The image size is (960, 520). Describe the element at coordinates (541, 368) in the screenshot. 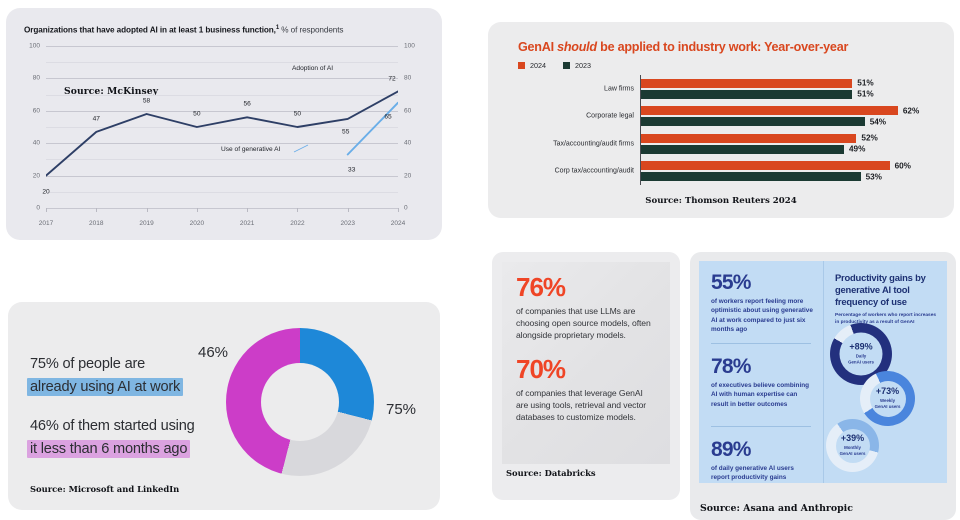

I see `stat-value-70: 70%` at that location.